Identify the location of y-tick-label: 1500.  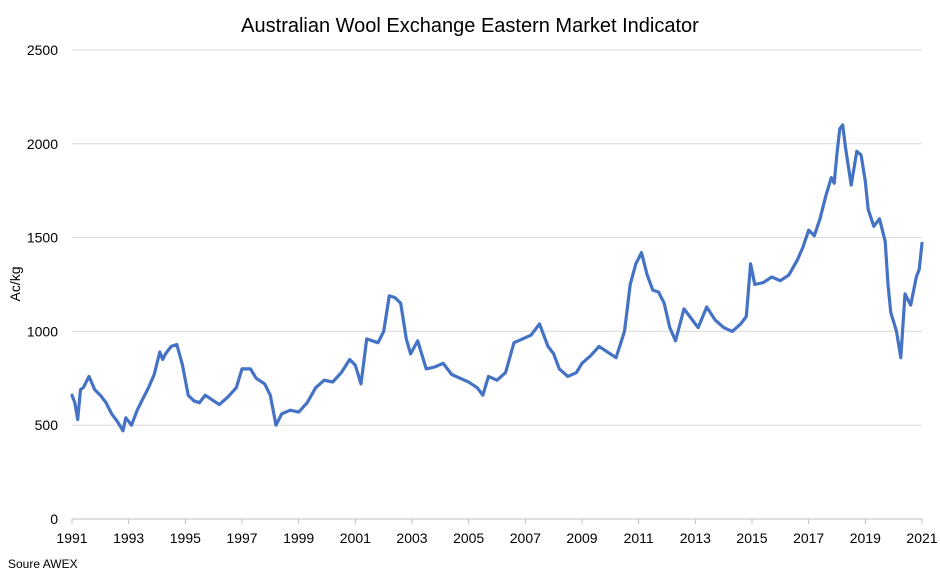
(42, 238).